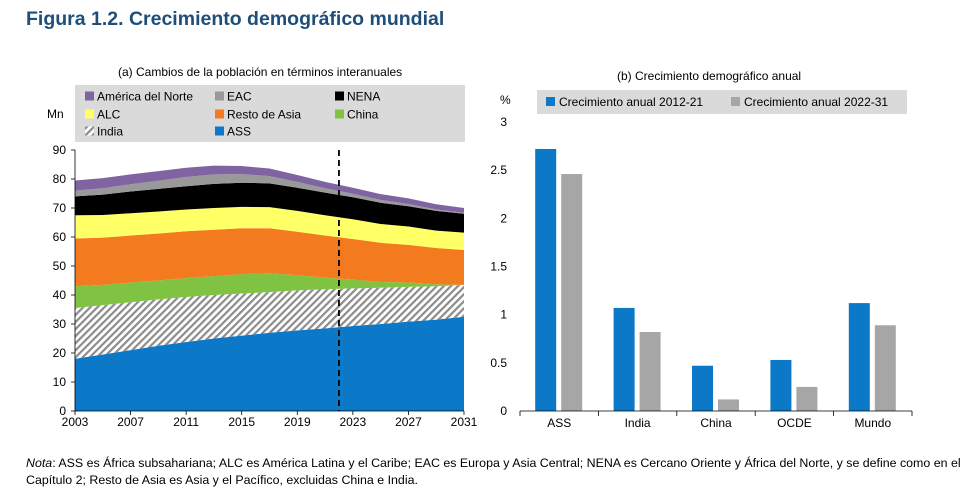  Describe the element at coordinates (60, 266) in the screenshot. I see `y-tick-label: 50` at that location.